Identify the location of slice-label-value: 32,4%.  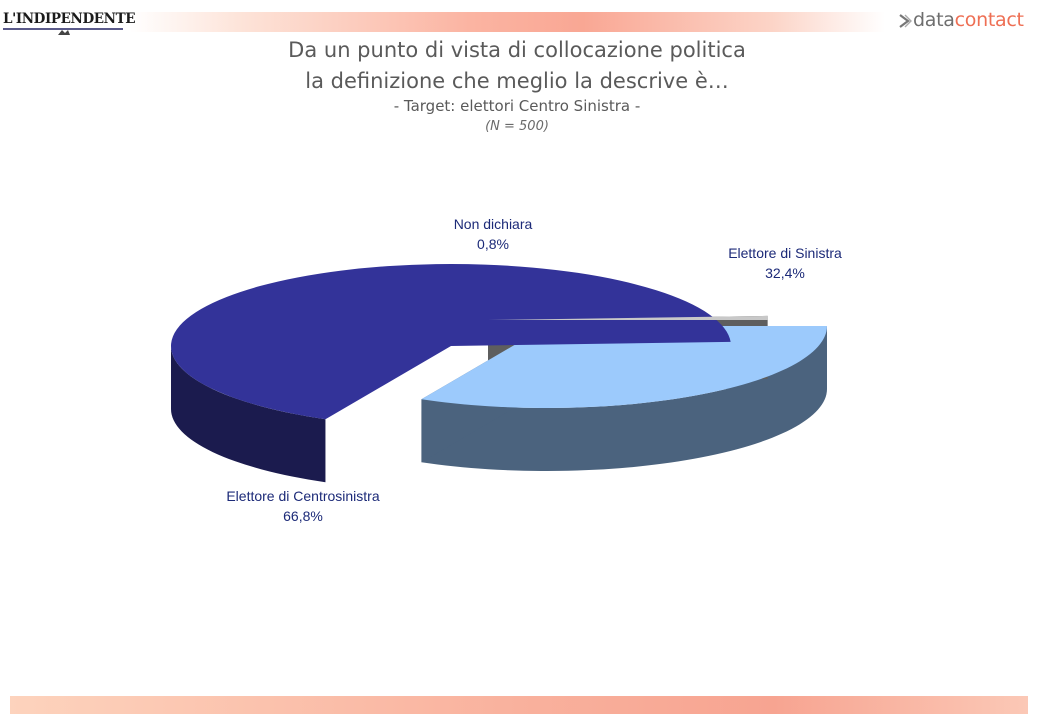
(785, 273).